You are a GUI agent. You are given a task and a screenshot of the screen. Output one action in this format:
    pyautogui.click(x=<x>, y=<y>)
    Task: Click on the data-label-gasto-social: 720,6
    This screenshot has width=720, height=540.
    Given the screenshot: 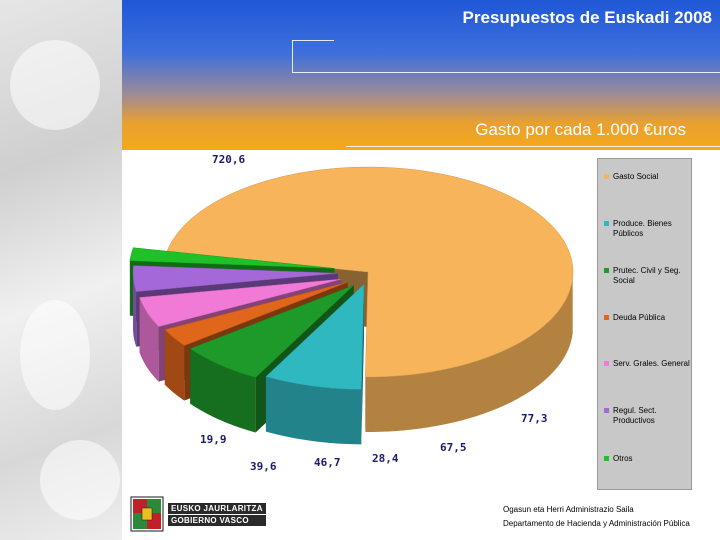 What is the action you would take?
    pyautogui.click(x=229, y=159)
    